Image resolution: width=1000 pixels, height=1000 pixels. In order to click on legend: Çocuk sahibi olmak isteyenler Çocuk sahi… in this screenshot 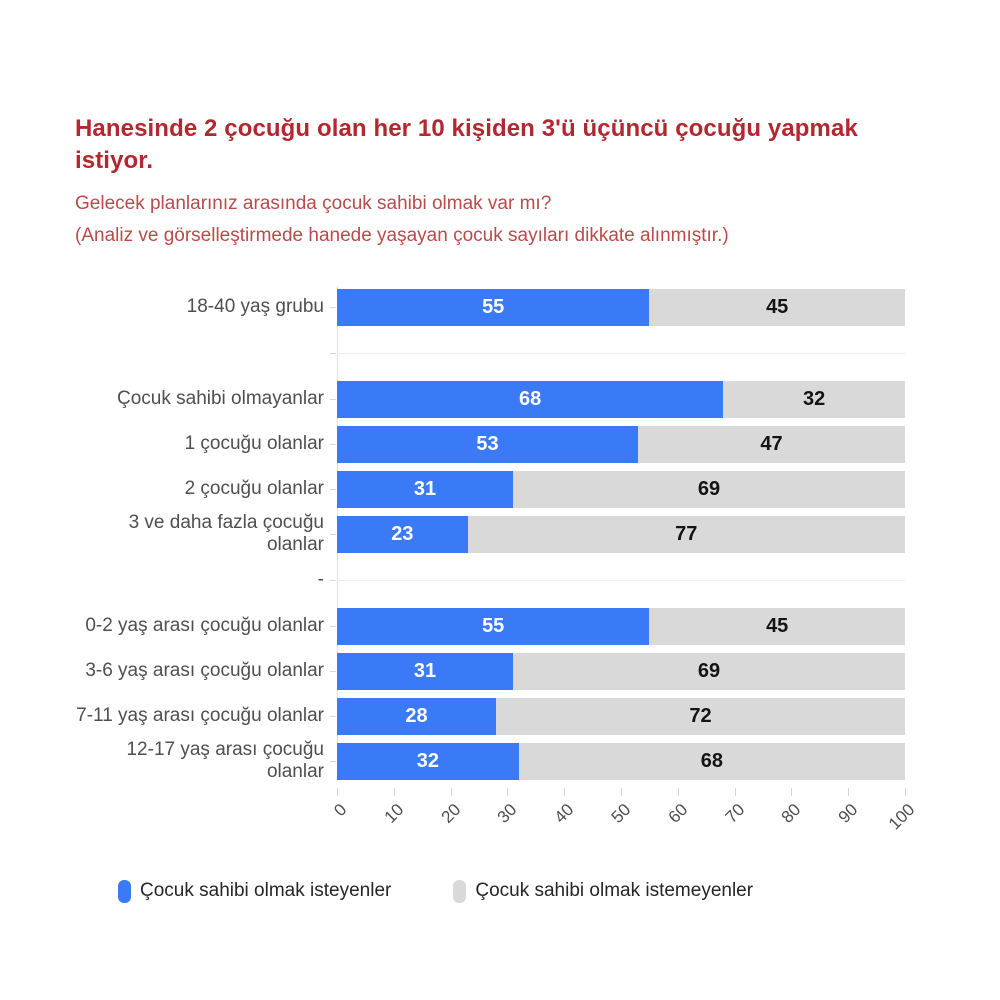, I will do `click(529, 891)`.